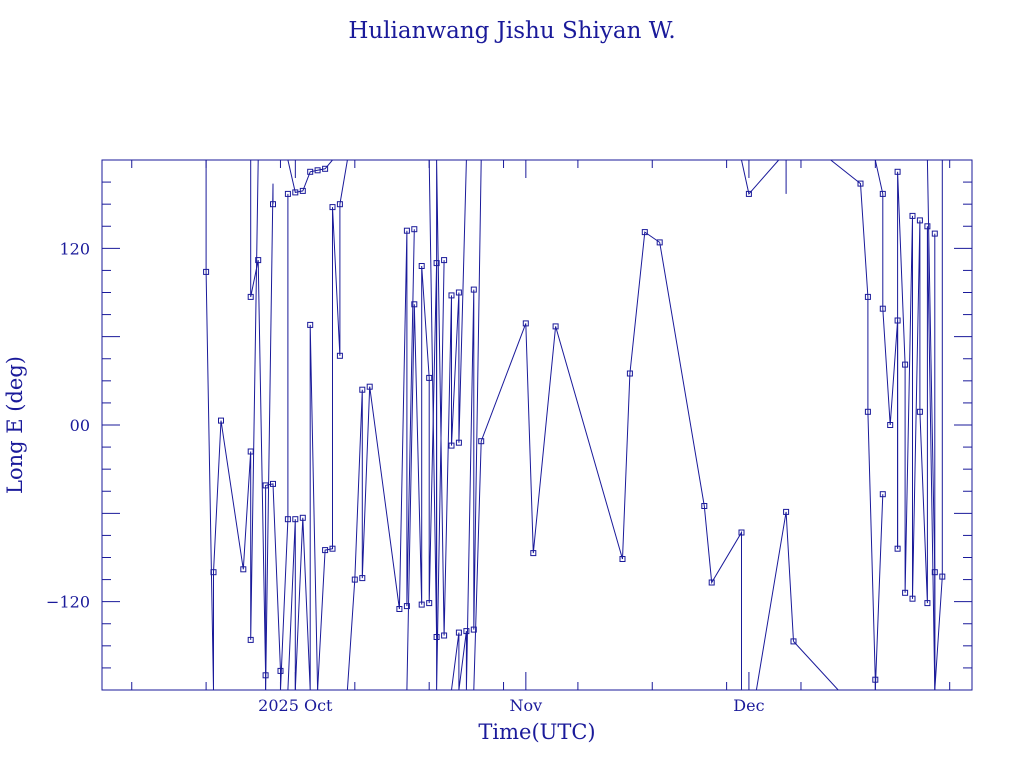 This screenshot has width=1024, height=768. I want to click on chart-title: Hulianwang Jishu Shiyan W., so click(511, 31).